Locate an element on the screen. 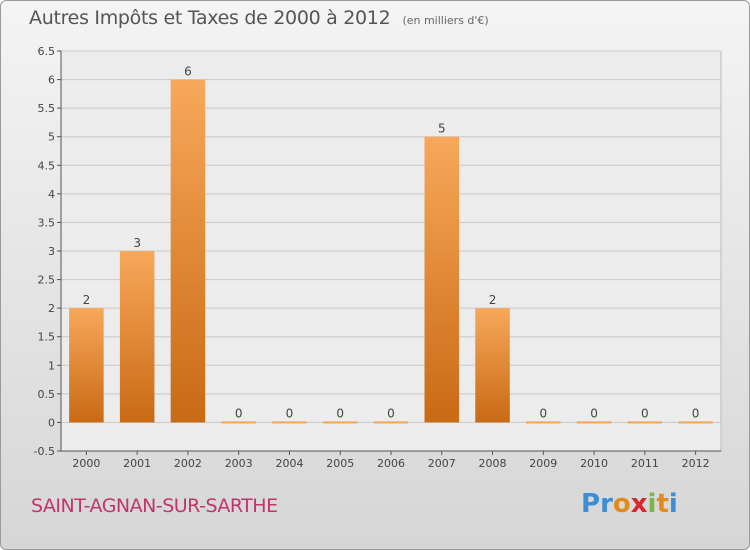  bar-2004 is located at coordinates (289, 422).